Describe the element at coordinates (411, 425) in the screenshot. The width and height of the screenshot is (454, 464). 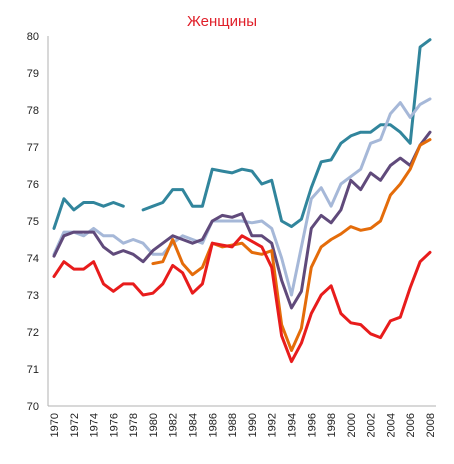
I see `x-tick-label: 2006` at that location.